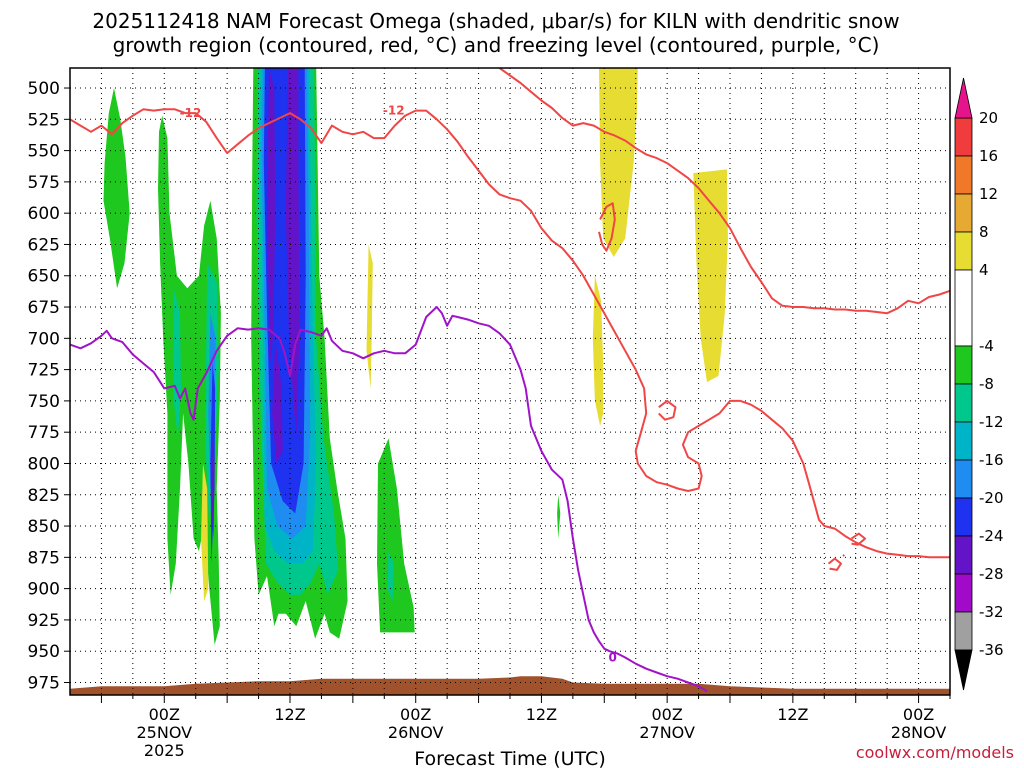  What do you see at coordinates (44, 464) in the screenshot?
I see `y-tick-label-800: 800` at bounding box center [44, 464].